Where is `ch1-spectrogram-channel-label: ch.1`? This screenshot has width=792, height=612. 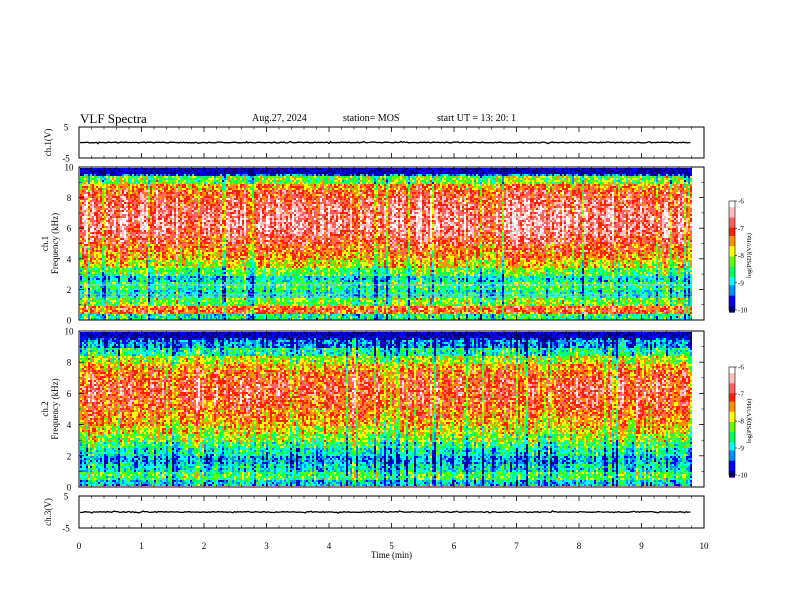 ch1-spectrogram-channel-label: ch.1 is located at coordinates (45, 243).